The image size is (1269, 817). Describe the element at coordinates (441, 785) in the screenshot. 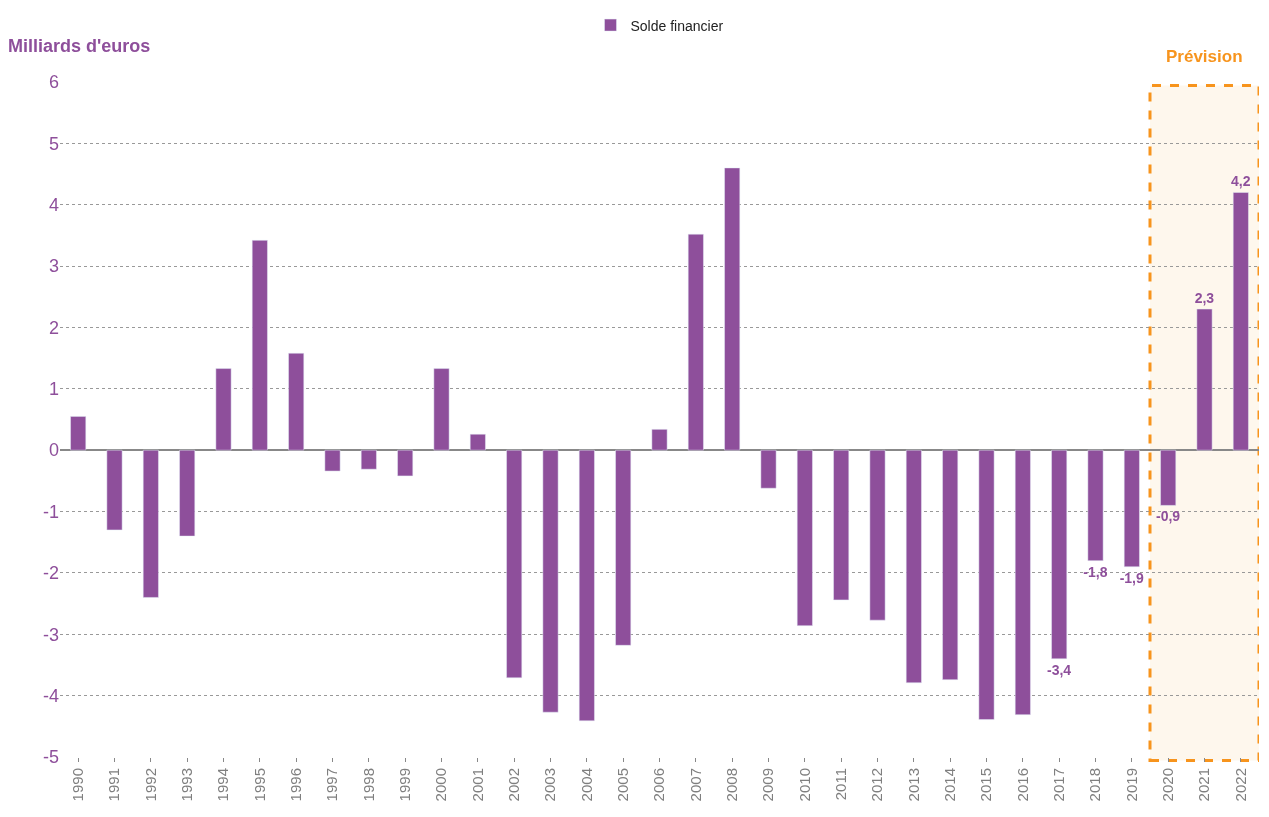

I see `x-tick-label: 2000` at that location.